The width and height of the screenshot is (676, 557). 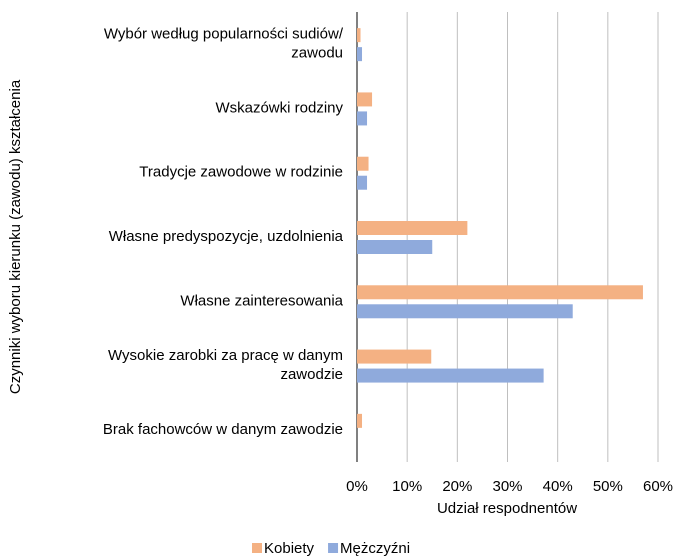 I want to click on x-tick-label: 40%, so click(x=558, y=486).